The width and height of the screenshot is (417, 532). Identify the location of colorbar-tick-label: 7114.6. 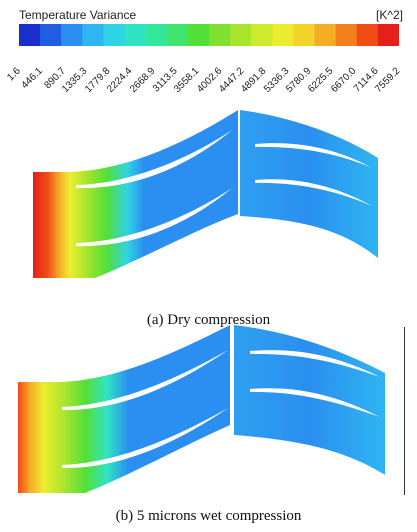
(366, 80).